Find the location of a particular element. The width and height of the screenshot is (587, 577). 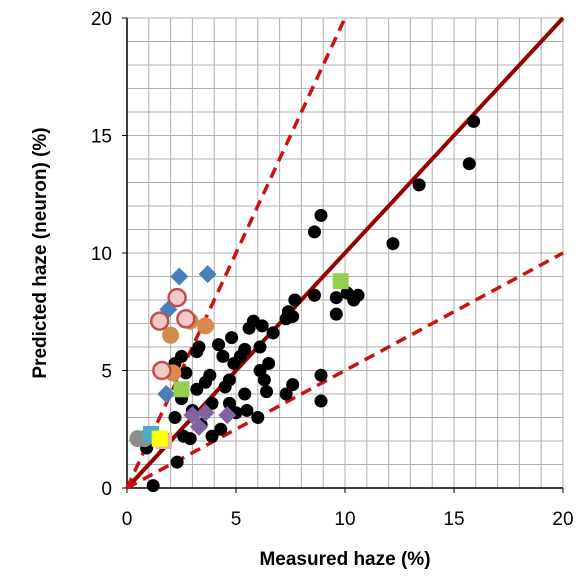

y-tick-label: 10 is located at coordinates (101, 254).